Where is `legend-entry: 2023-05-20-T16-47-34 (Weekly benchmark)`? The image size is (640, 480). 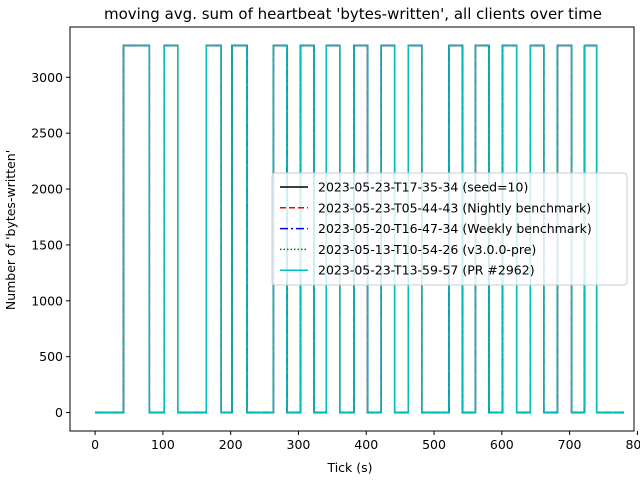
legend-entry: 2023-05-20-T16-47-34 (Weekly benchmark) is located at coordinates (455, 228).